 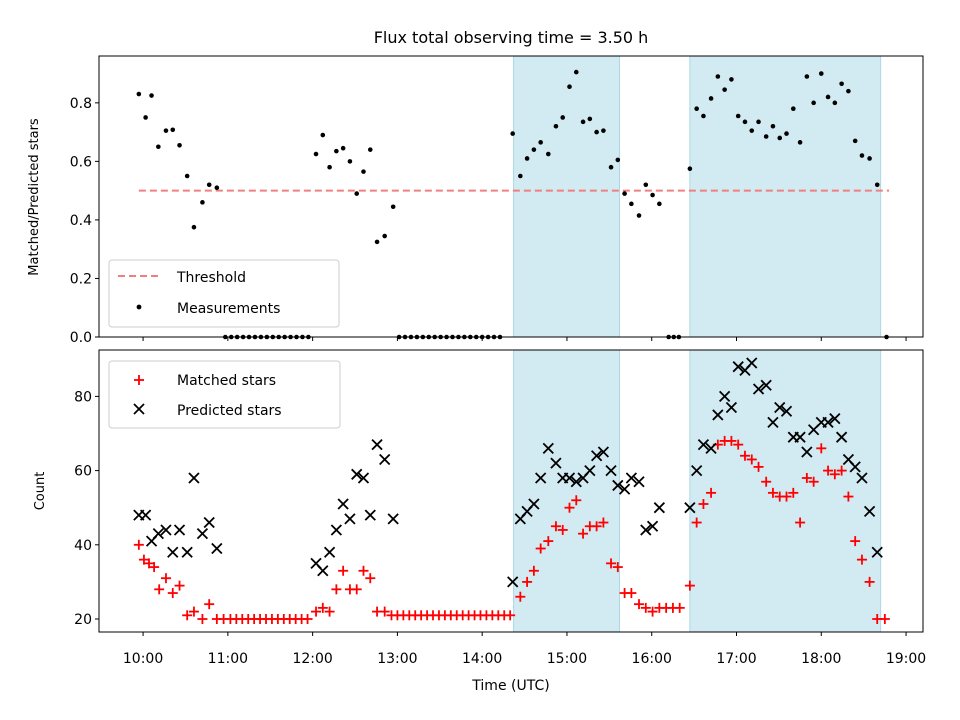 I want to click on x-tick-label: 17:00, so click(x=736, y=659).